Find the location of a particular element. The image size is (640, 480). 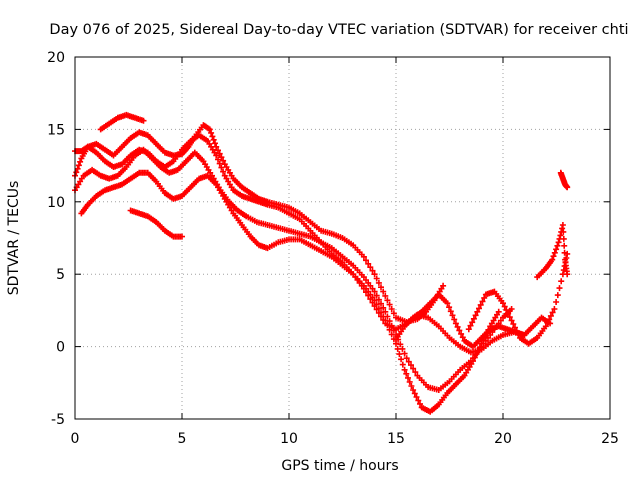

x-tick-label: 10 is located at coordinates (289, 439).